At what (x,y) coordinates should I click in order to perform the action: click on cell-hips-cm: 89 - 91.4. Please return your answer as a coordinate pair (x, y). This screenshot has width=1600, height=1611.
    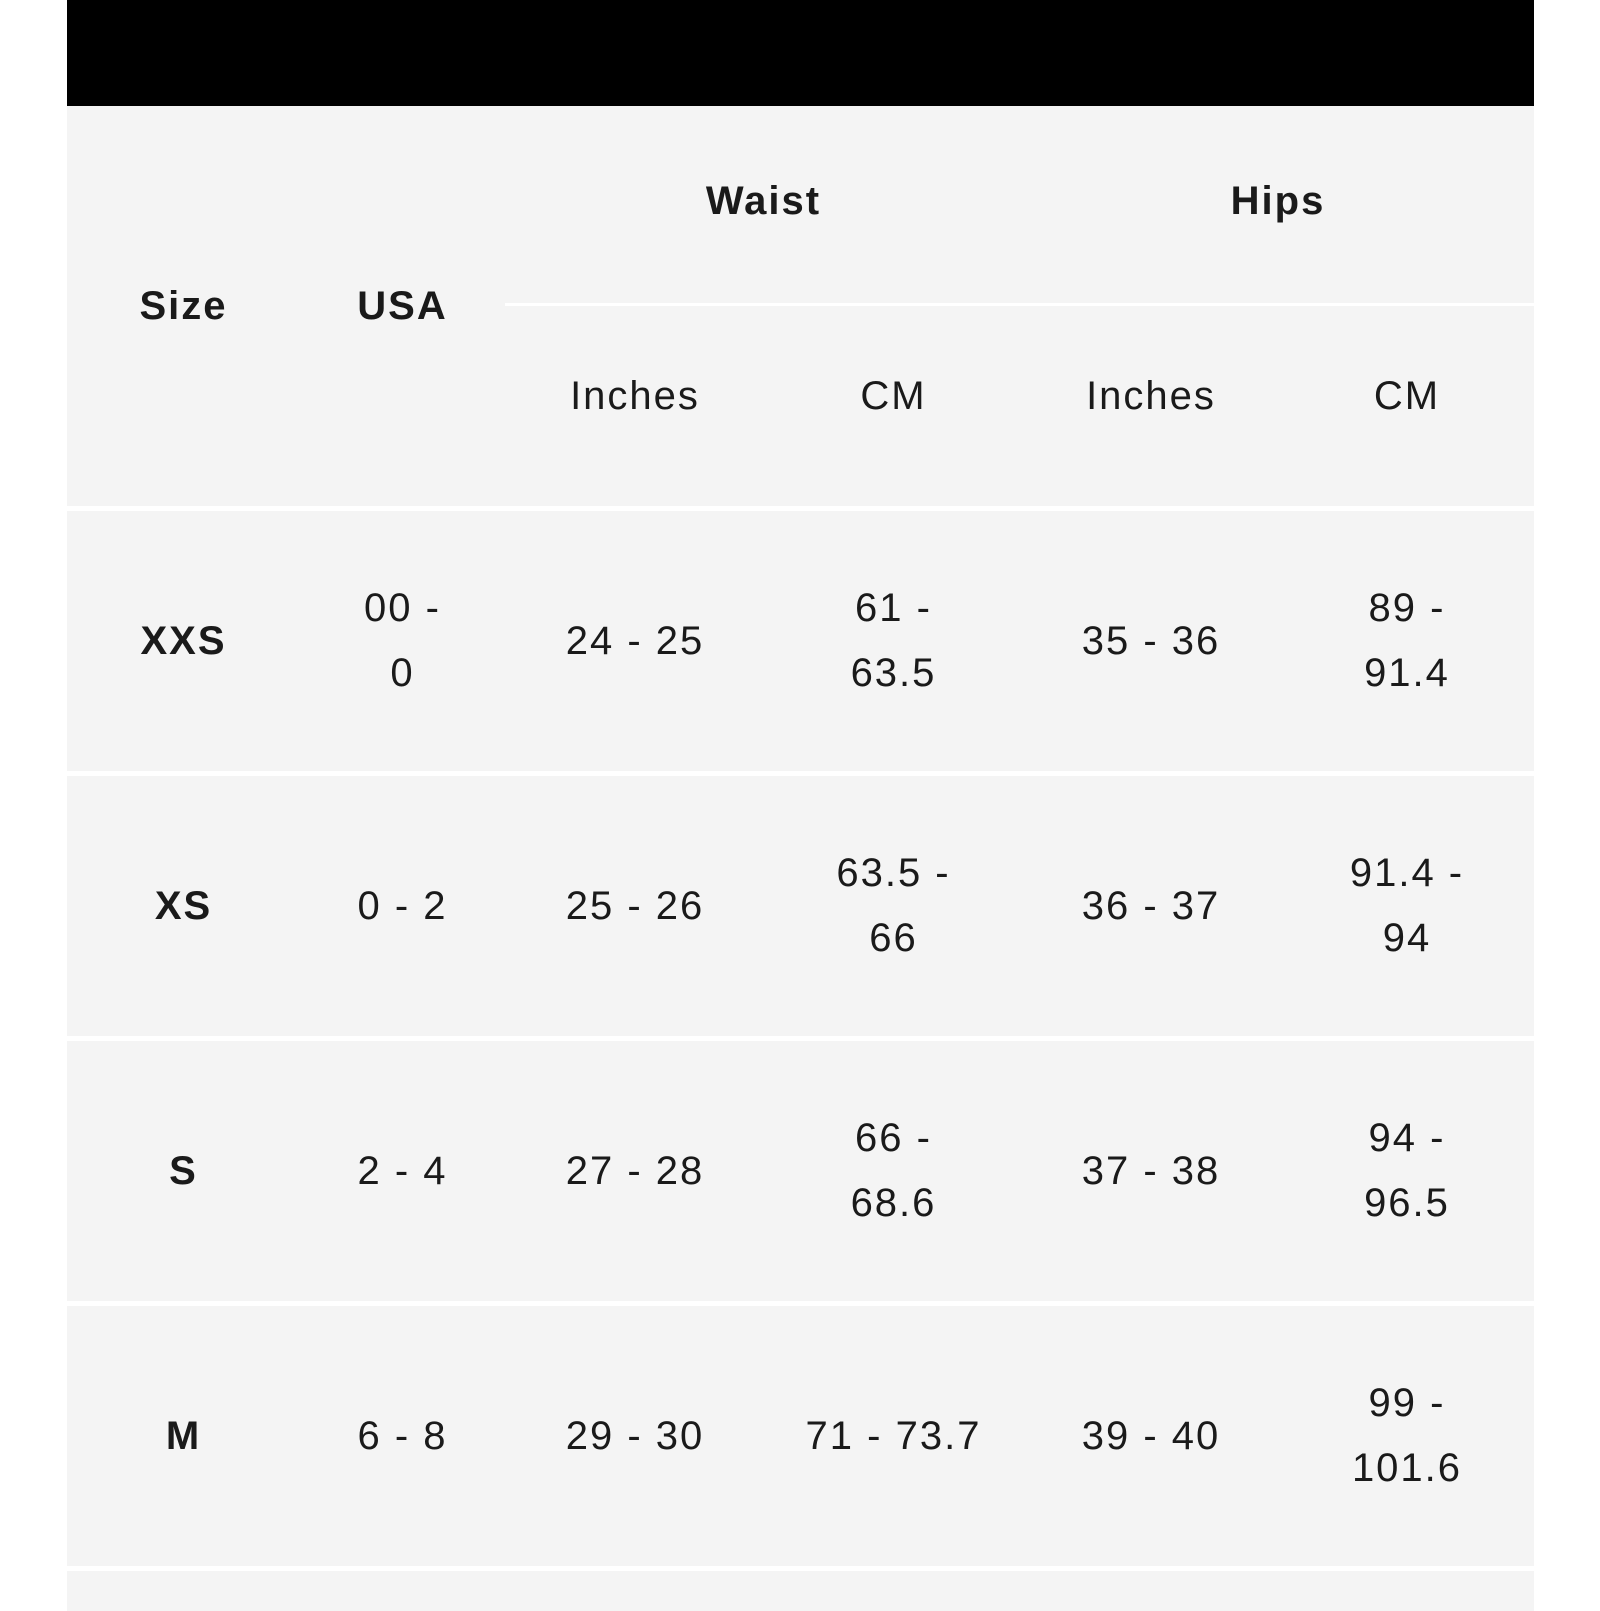
    Looking at the image, I should click on (1407, 641).